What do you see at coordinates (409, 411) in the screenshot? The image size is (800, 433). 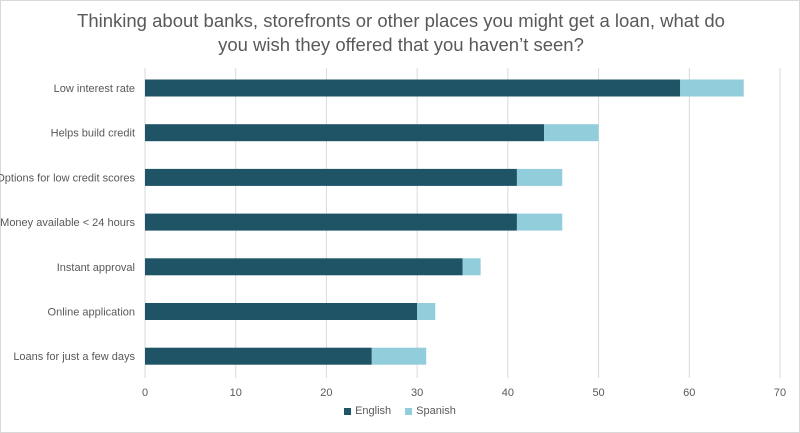 I see `legend-swatch-spanish` at bounding box center [409, 411].